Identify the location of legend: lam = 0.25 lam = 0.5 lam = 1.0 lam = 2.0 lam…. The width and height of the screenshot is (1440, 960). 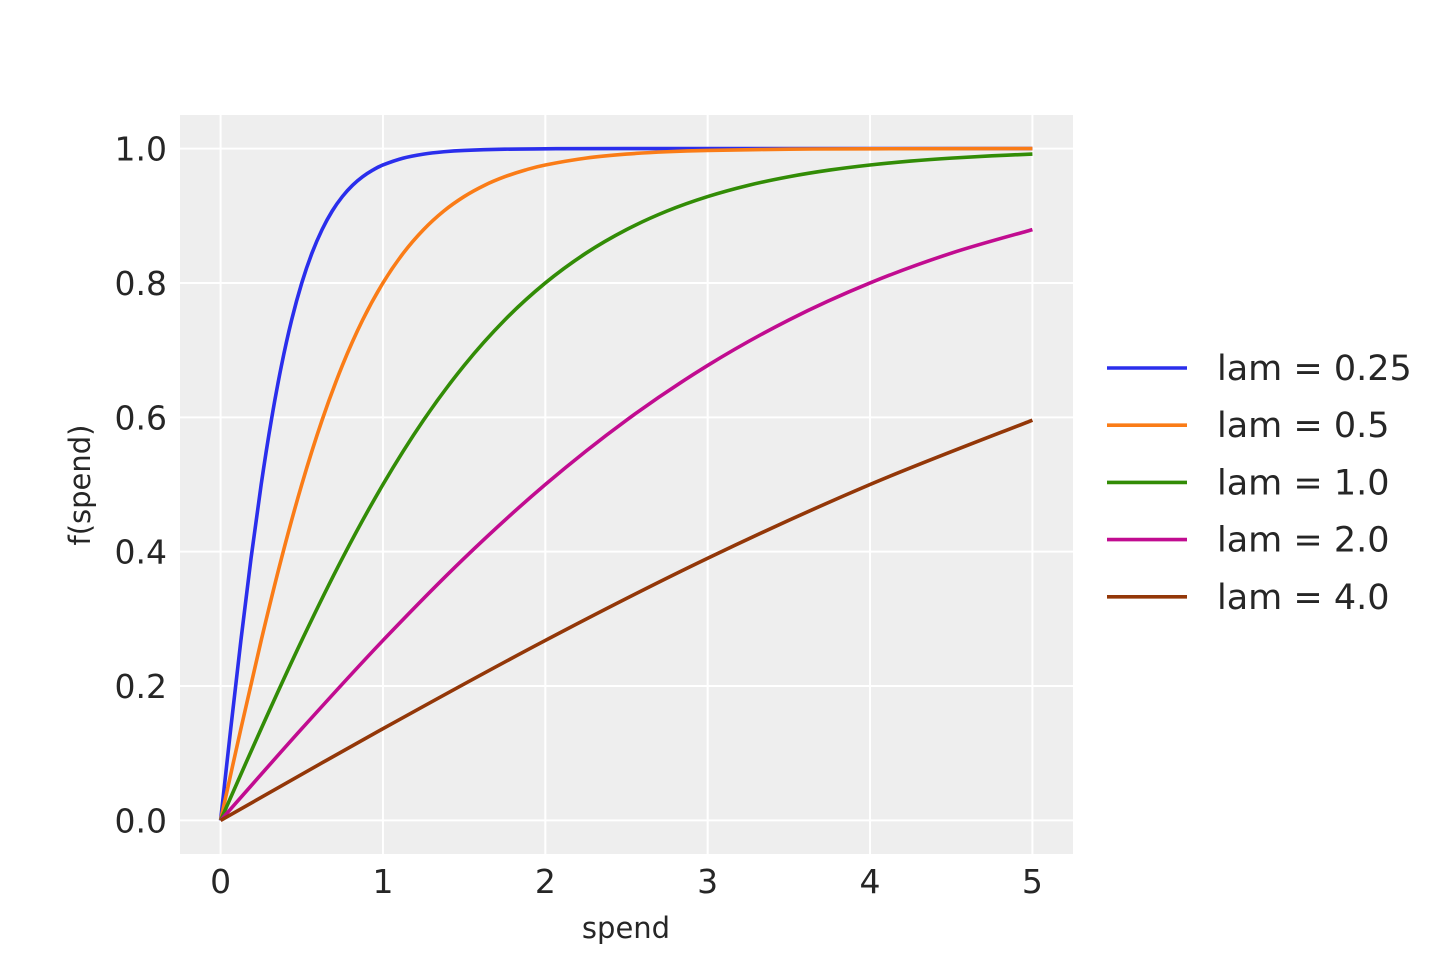
(1259, 483).